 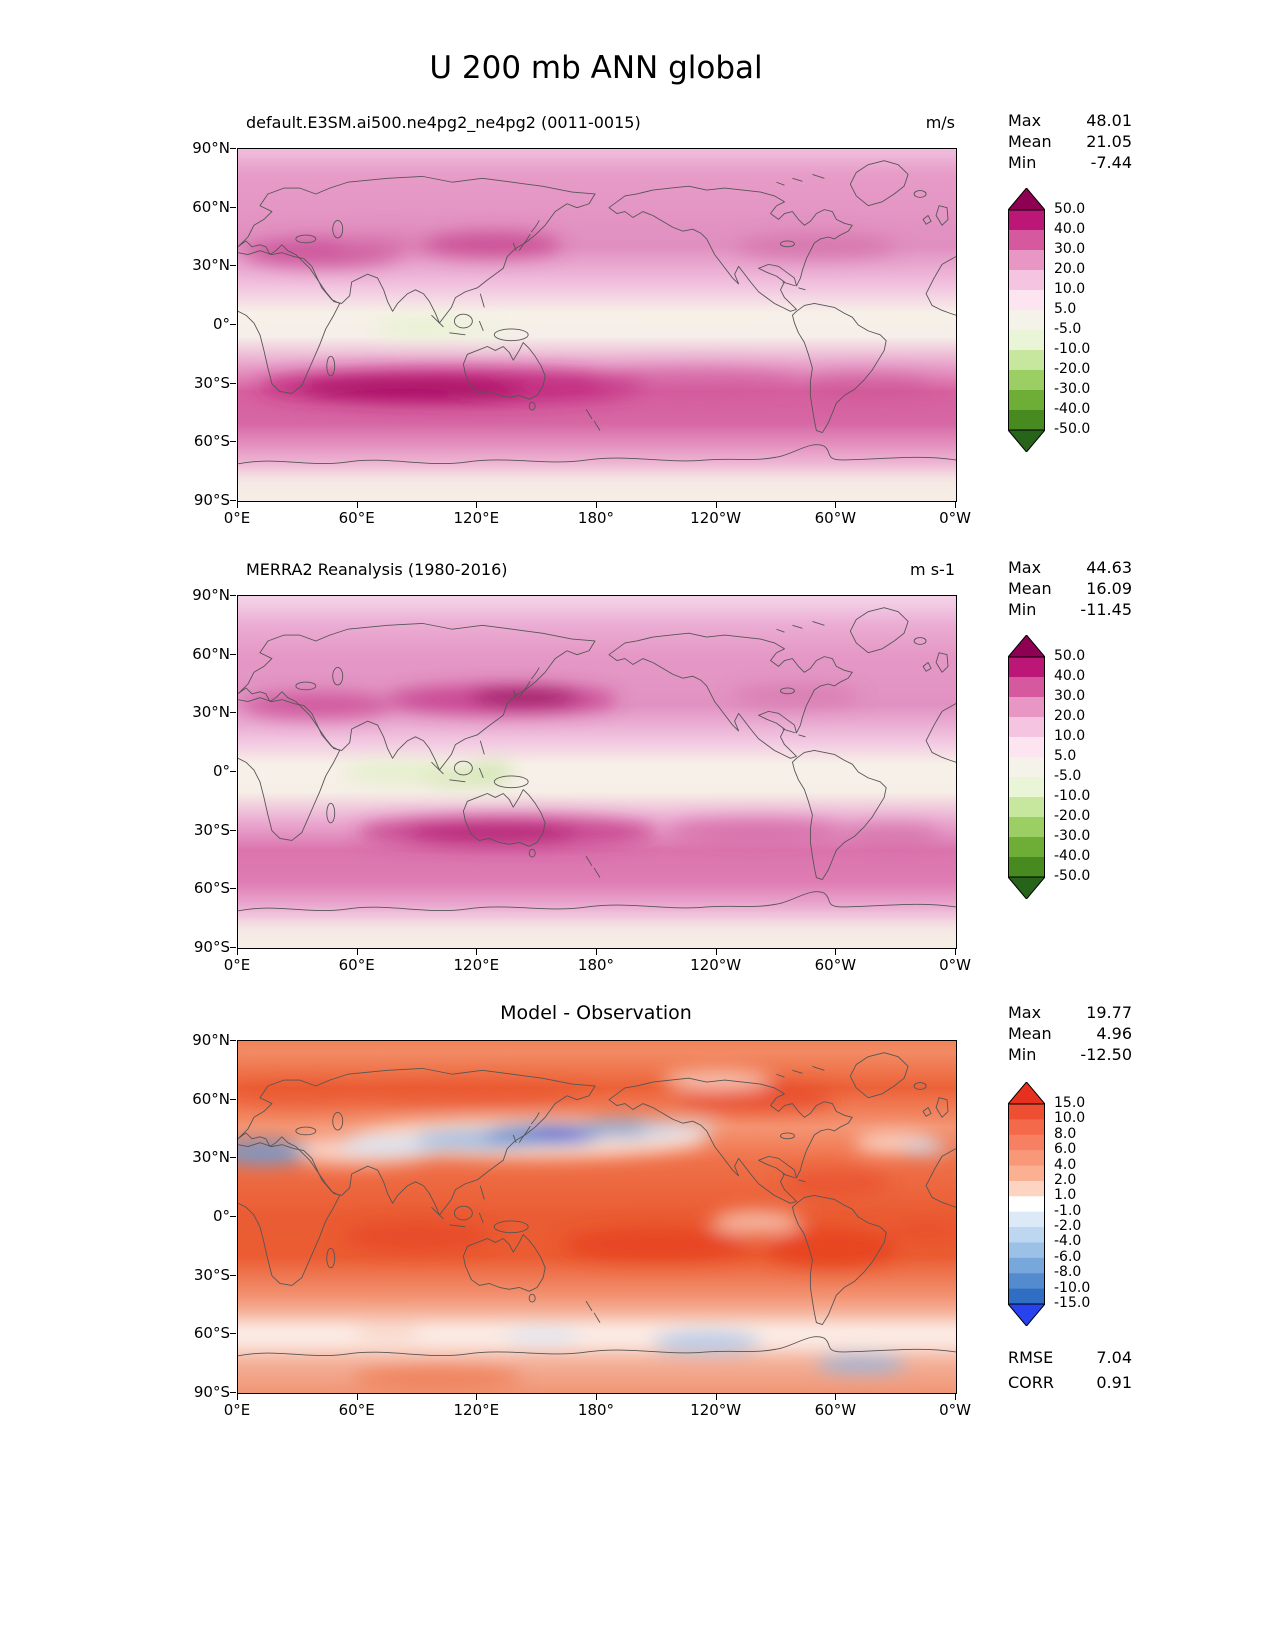 I want to click on panel-2-title: MERRA2 Reanalysis (1980-2016), so click(x=377, y=569).